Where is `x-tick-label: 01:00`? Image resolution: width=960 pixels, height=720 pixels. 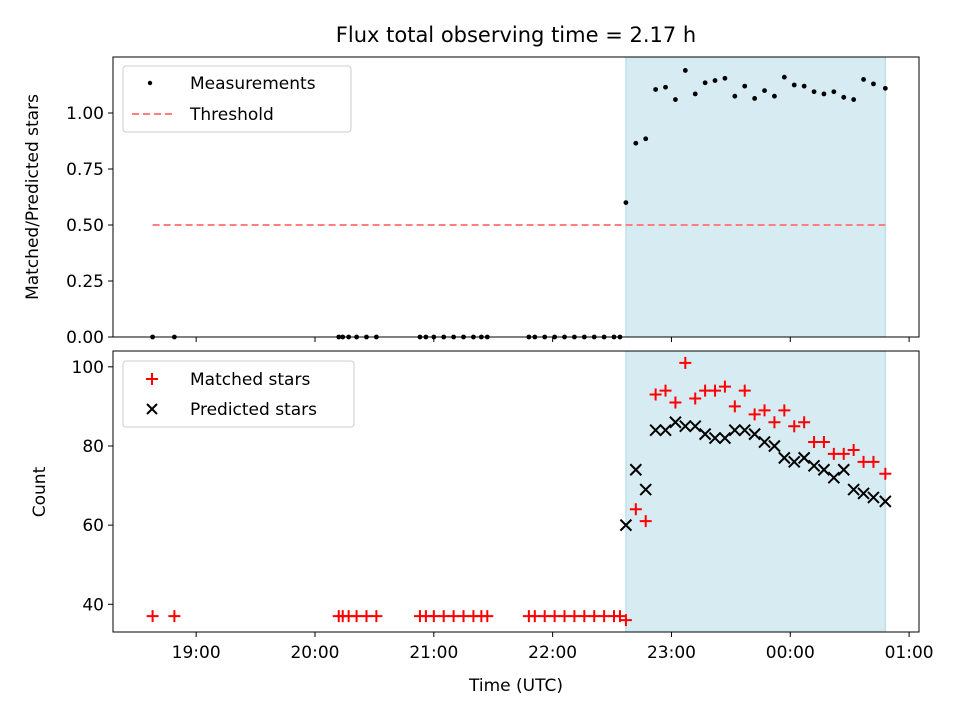 x-tick-label: 01:00 is located at coordinates (909, 653).